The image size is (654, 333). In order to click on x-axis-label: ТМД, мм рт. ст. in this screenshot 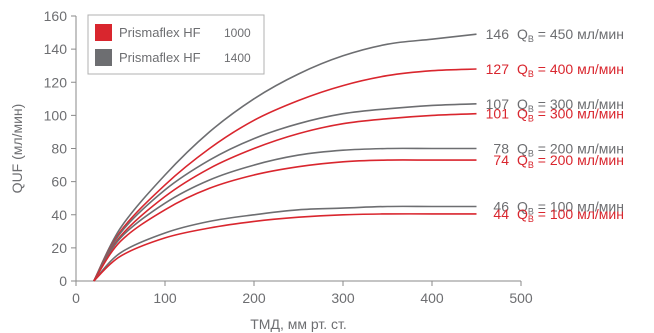, I will do `click(298, 324)`.